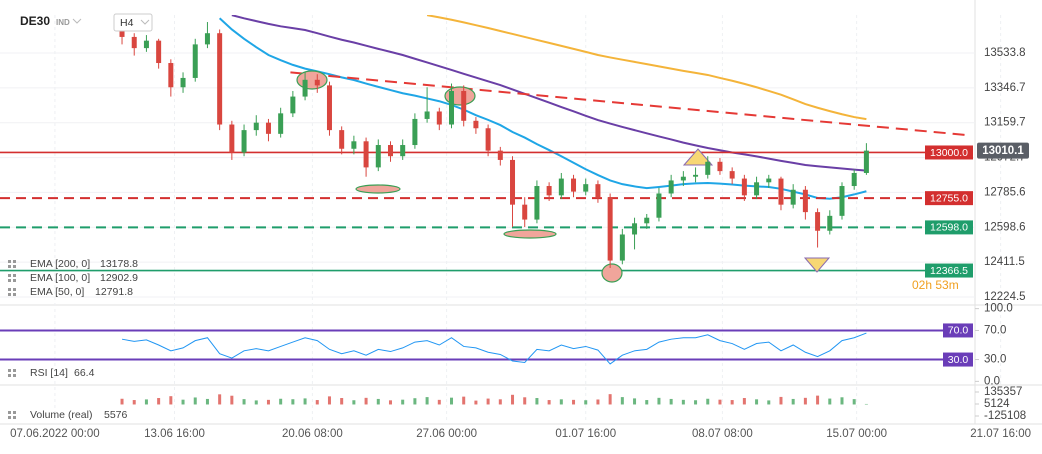 This screenshot has width=1042, height=454. I want to click on legend-label: EMA [200, 0], so click(60, 264).